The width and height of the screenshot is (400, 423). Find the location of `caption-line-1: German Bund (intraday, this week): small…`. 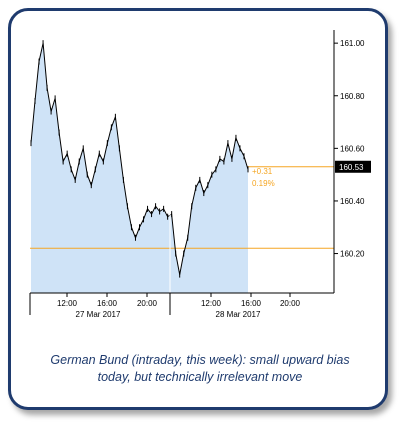

caption-line-1: German Bund (intraday, this week): small… is located at coordinates (200, 360).